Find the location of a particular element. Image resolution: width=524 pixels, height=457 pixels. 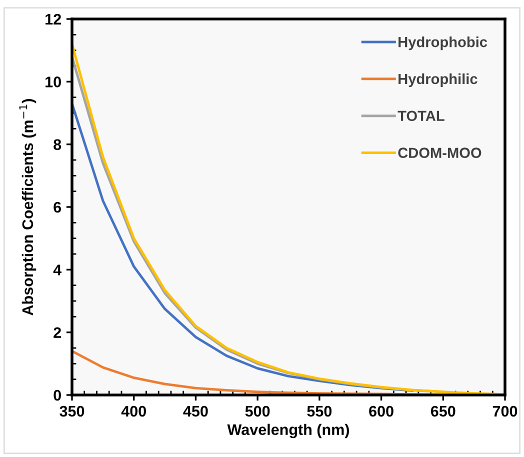

x-tick-label: 450 is located at coordinates (195, 411).